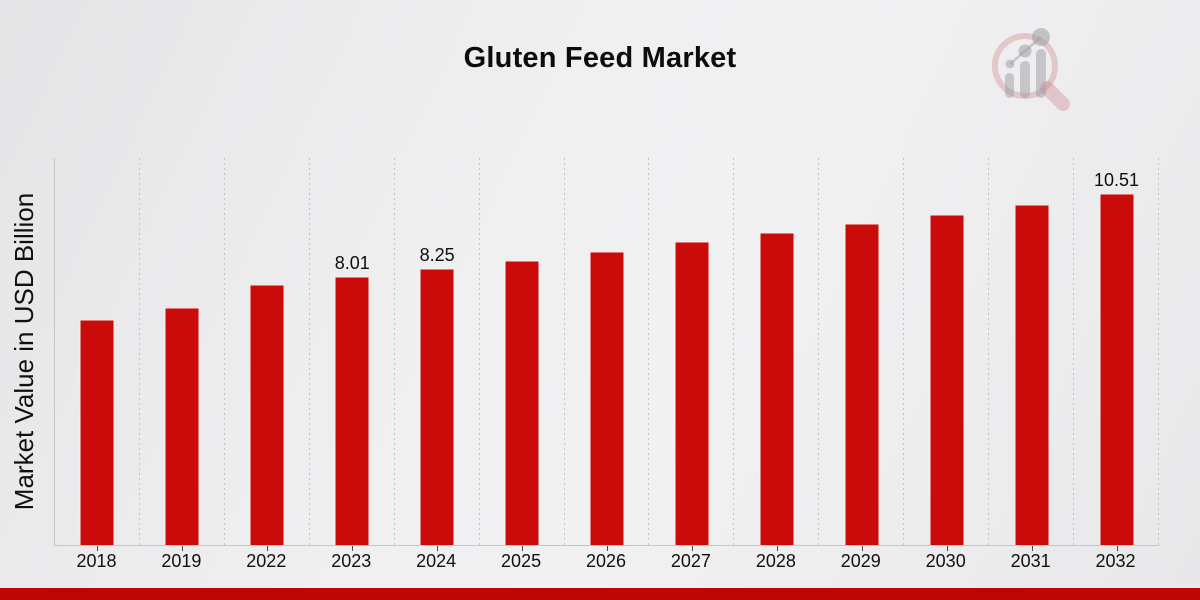  Describe the element at coordinates (690, 561) in the screenshot. I see `x-tick-label: 2027` at that location.